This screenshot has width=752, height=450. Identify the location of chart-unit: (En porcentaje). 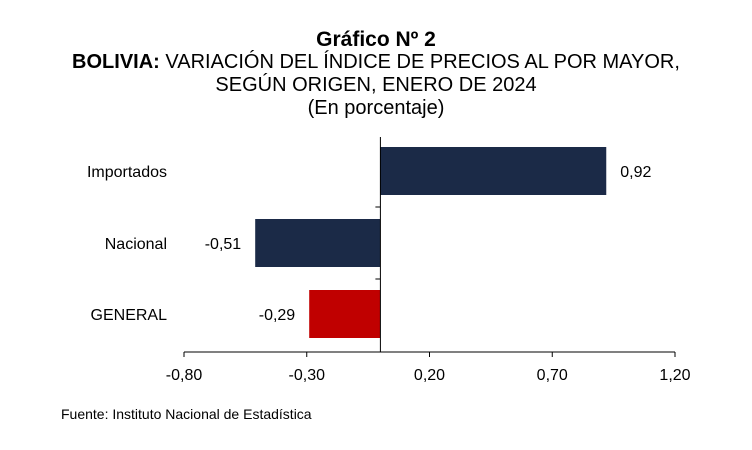
(376, 108).